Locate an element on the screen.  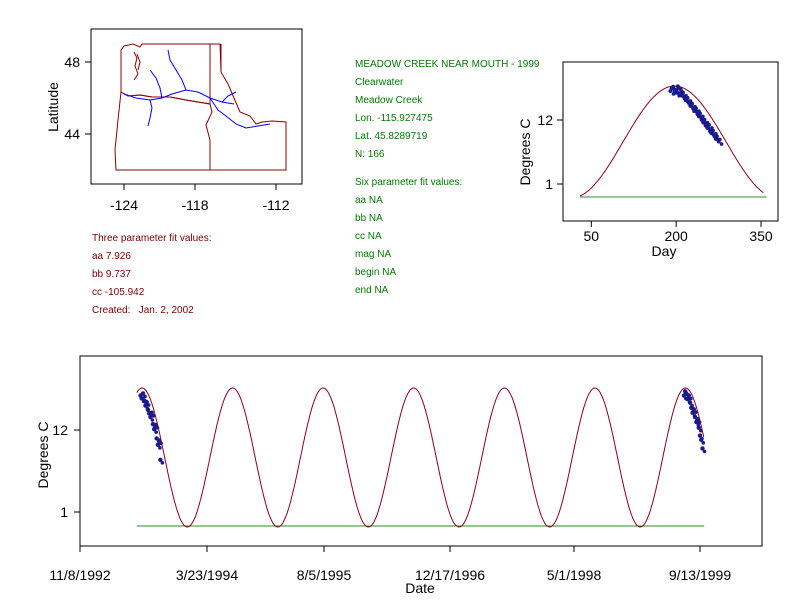
param-cc: cc -105.942 is located at coordinates (118, 292).